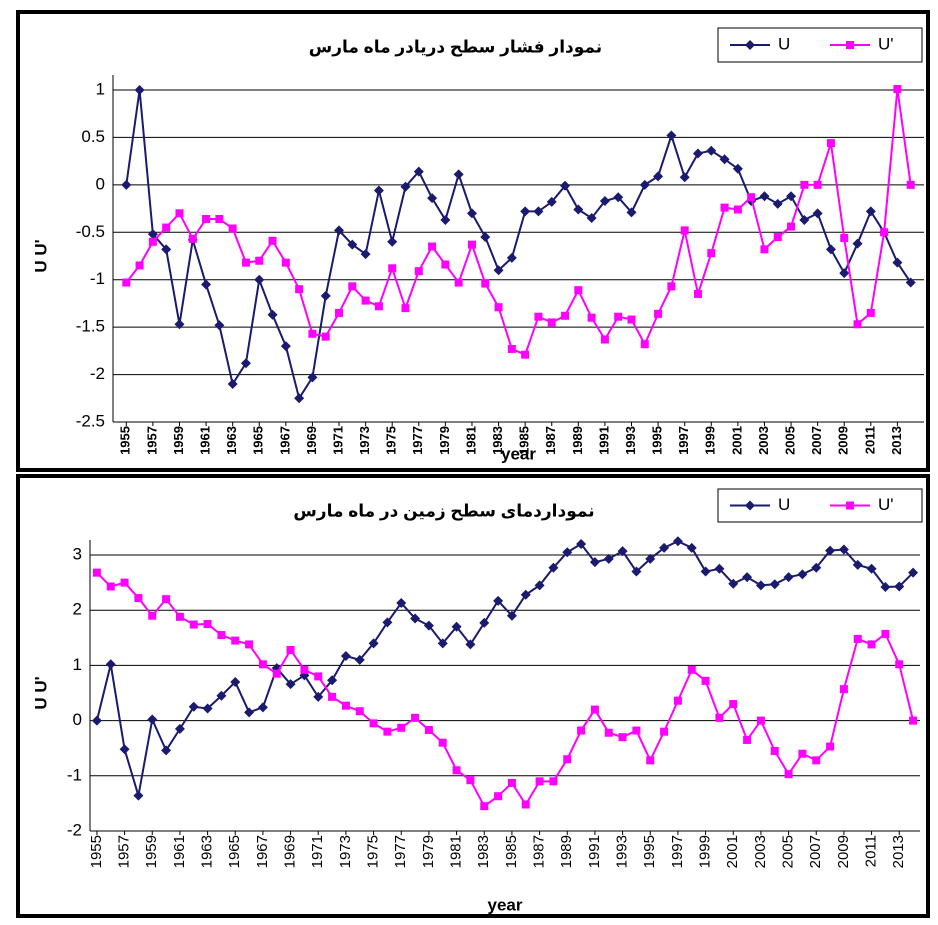  Describe the element at coordinates (337, 440) in the screenshot. I see `x-tick-label: 1971` at that location.